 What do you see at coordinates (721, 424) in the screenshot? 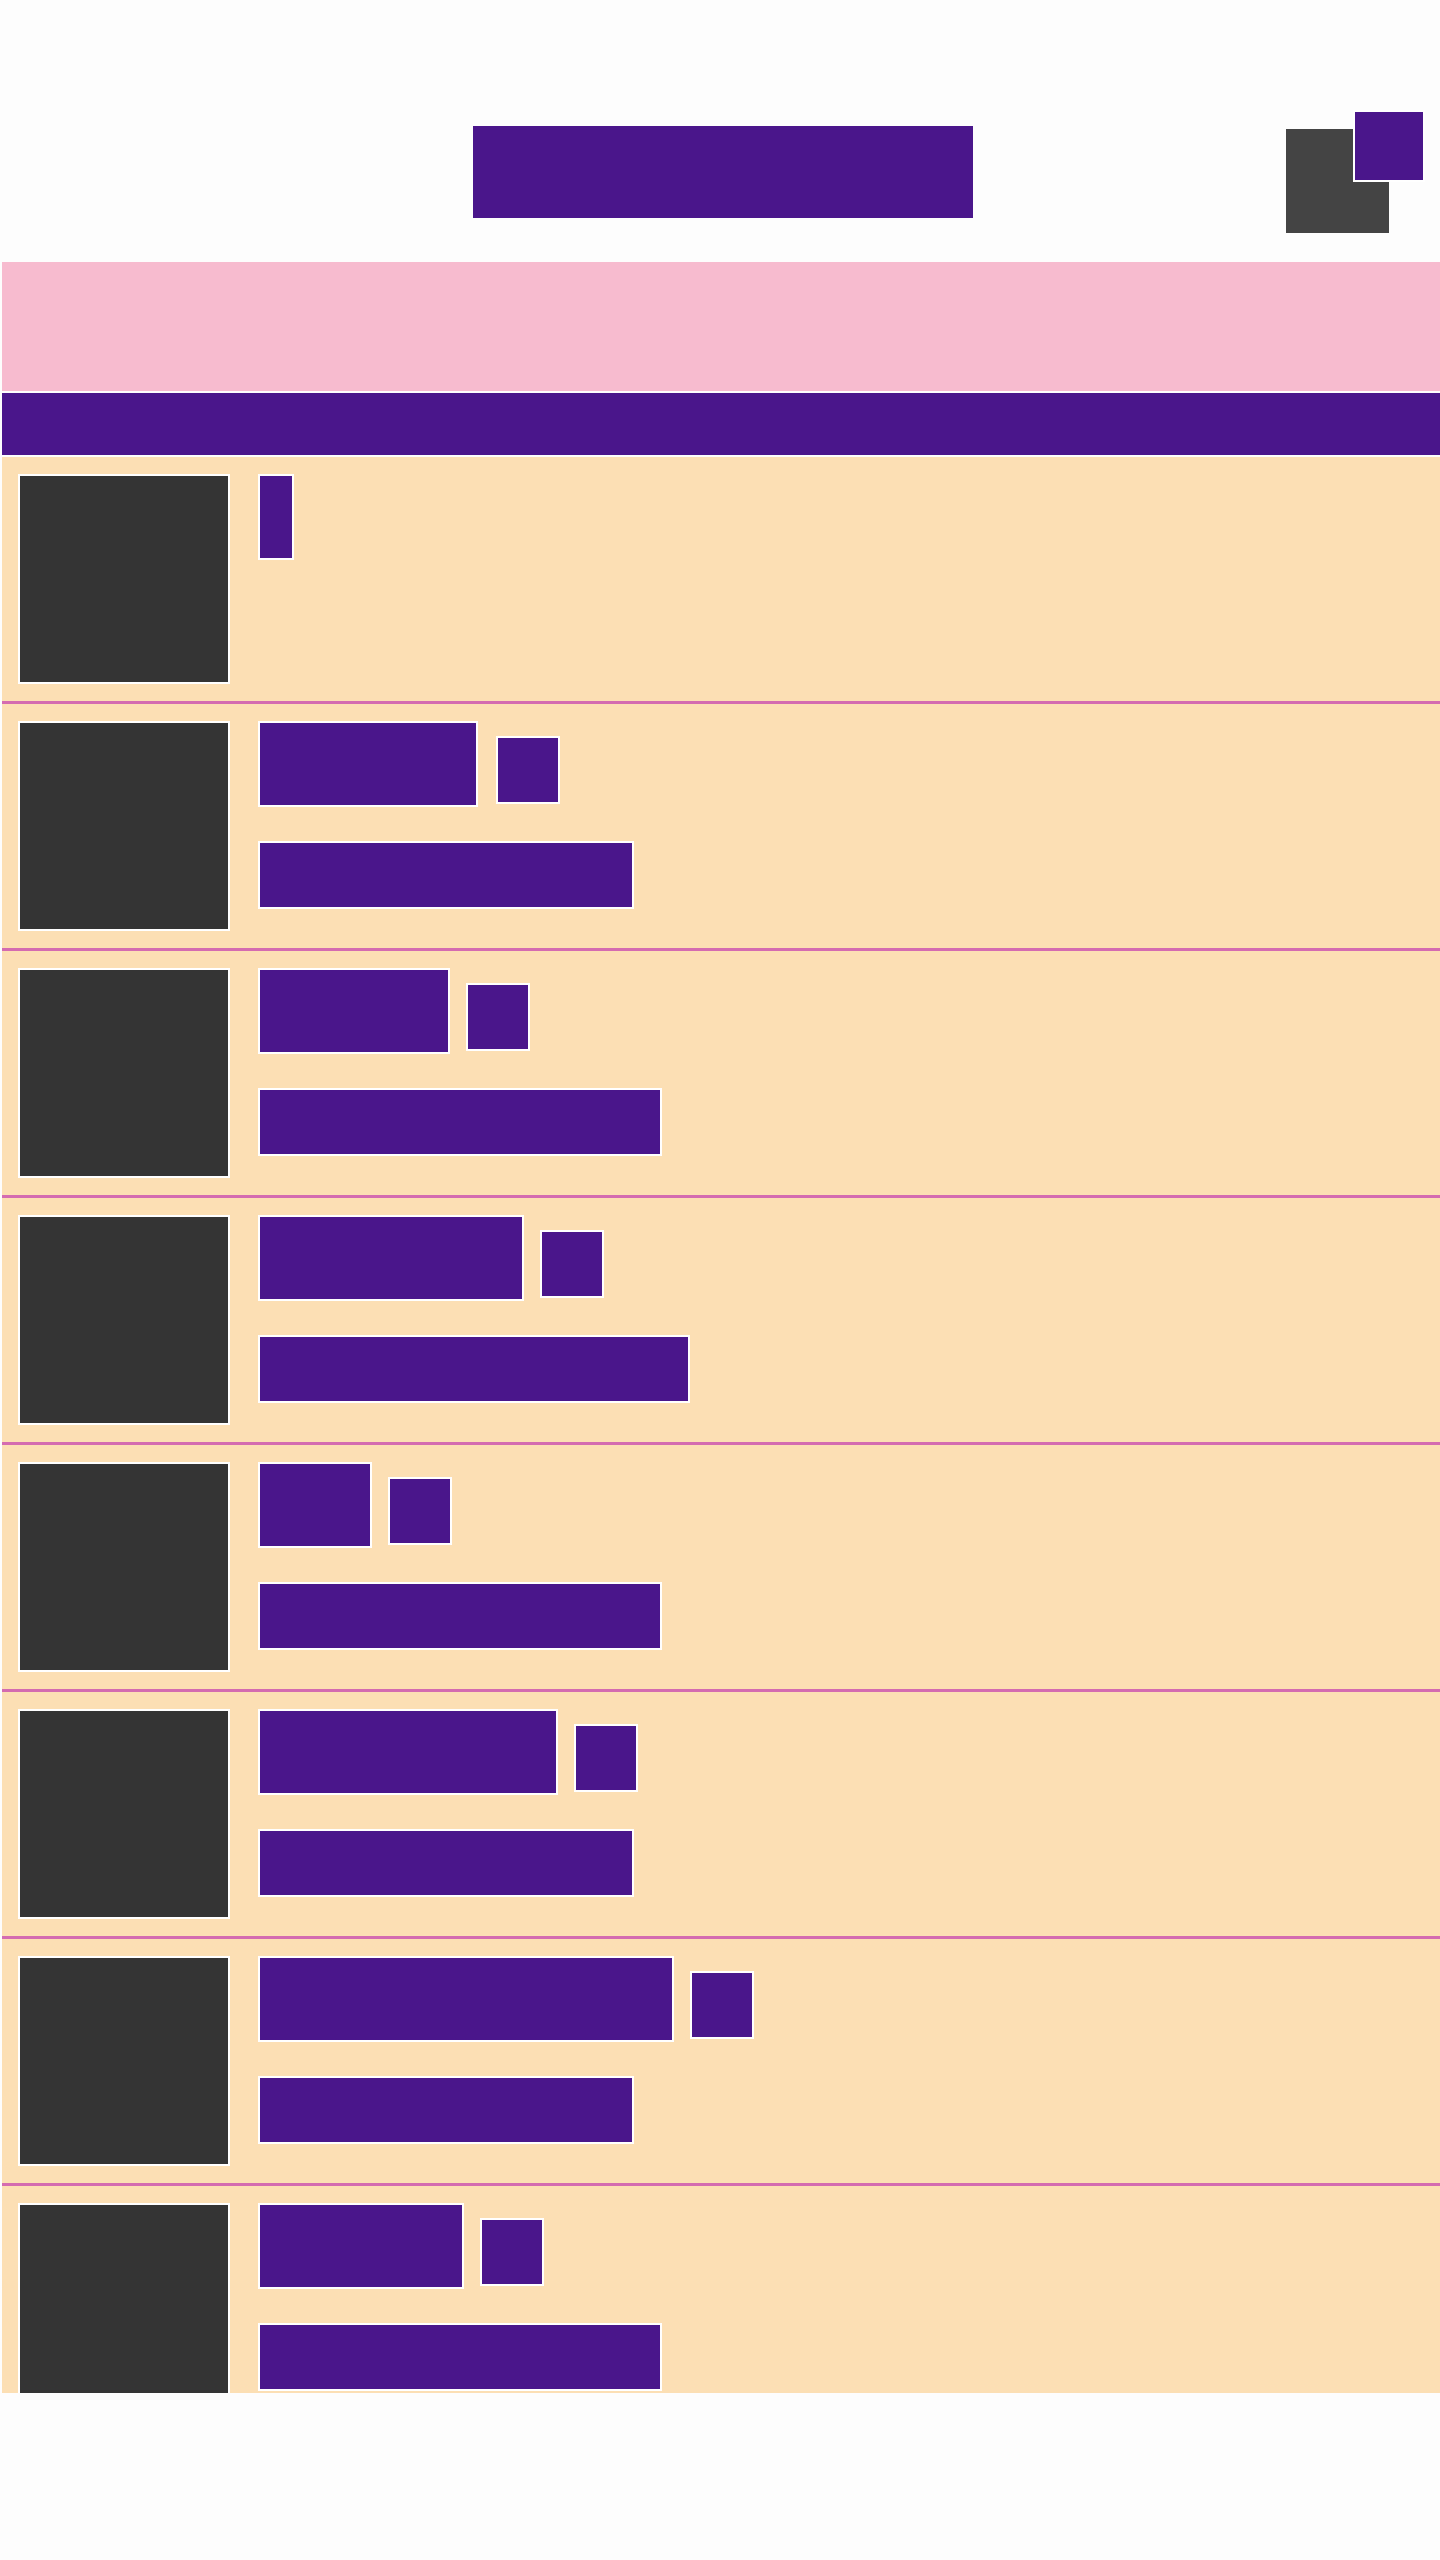
I see `section-header-bar` at bounding box center [721, 424].